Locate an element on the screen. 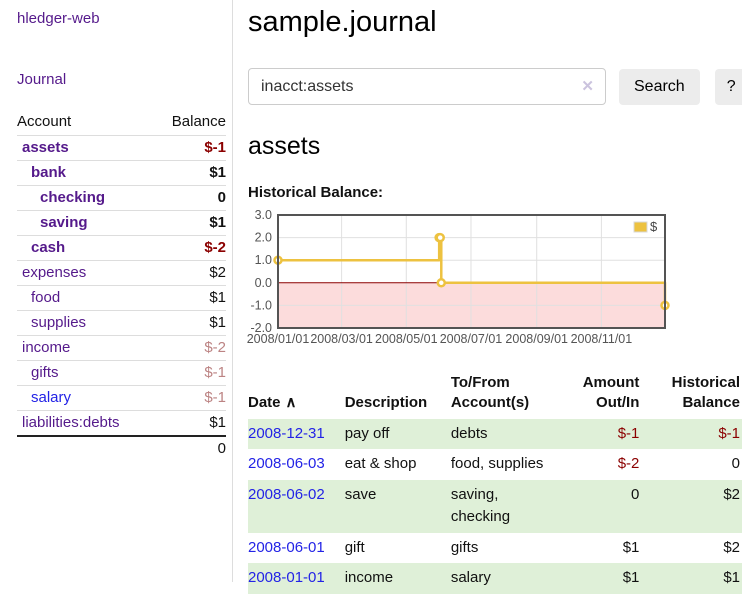 This screenshot has height=594, width=742. transaction-amount: $-1 is located at coordinates (628, 433).